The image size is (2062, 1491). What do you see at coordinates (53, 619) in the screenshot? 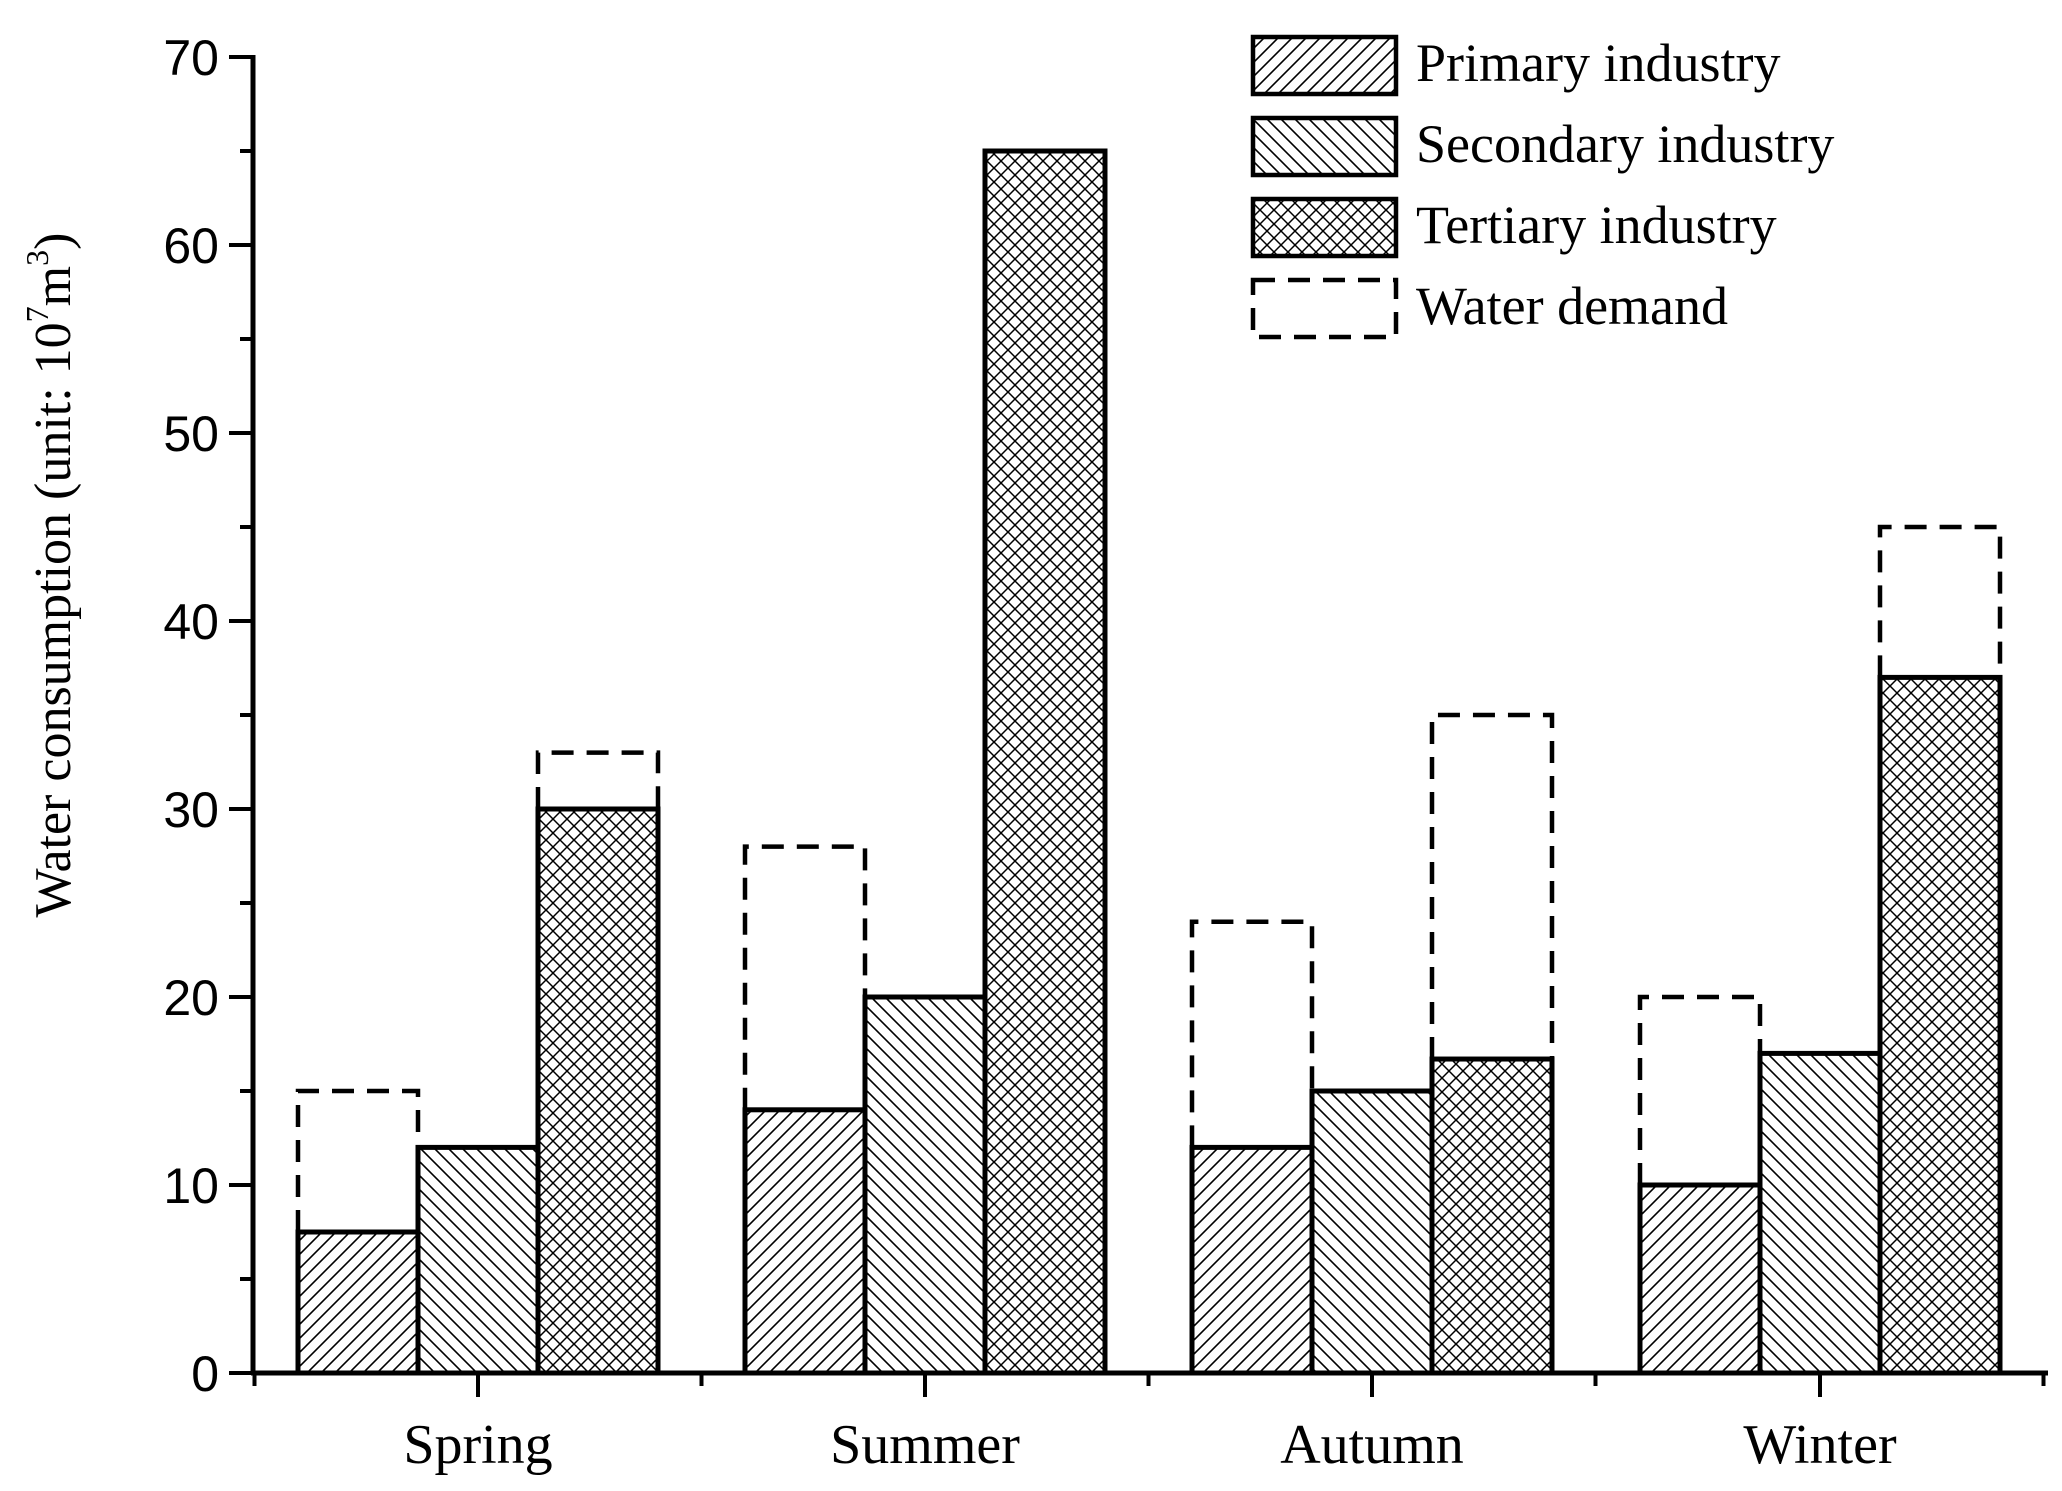
I see `y-axis-title-main: Water consumption (unit: 10` at bounding box center [53, 619].